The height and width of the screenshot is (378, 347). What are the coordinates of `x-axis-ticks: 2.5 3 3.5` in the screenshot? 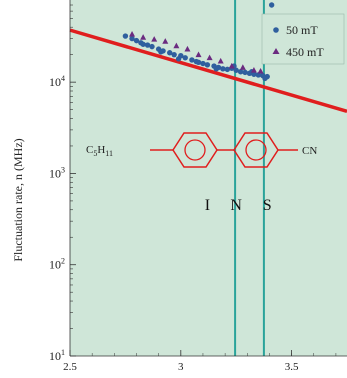 It's located at (200, 361).